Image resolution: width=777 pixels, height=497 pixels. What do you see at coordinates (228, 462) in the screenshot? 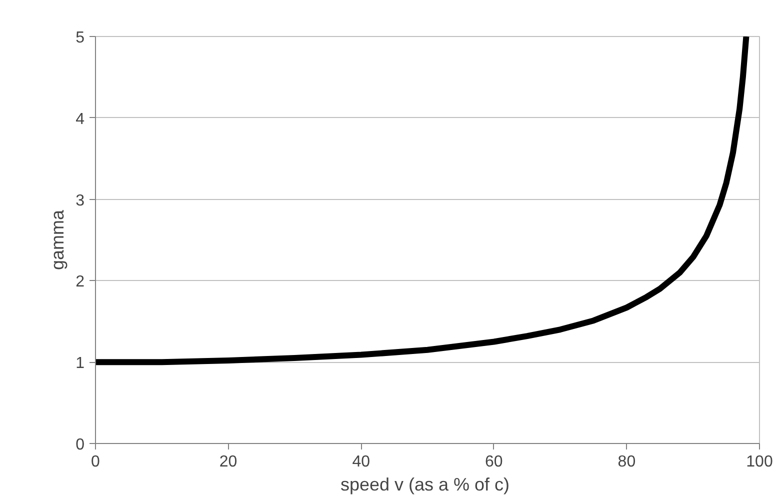
I see `x-tick-label: 20` at bounding box center [228, 462].